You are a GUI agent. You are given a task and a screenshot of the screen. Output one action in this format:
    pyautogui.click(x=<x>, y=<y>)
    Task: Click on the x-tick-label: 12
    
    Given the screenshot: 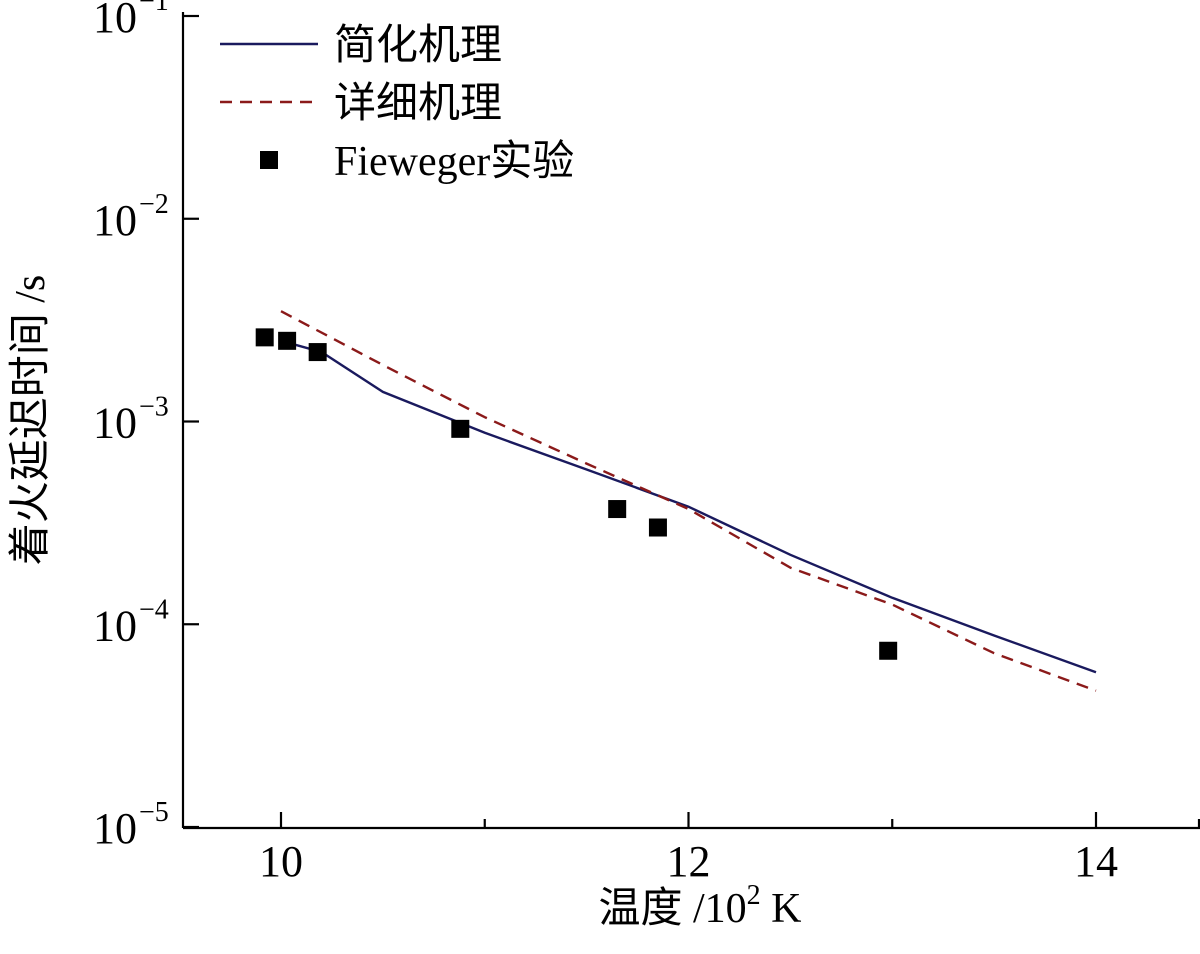 What is the action you would take?
    pyautogui.click(x=689, y=861)
    